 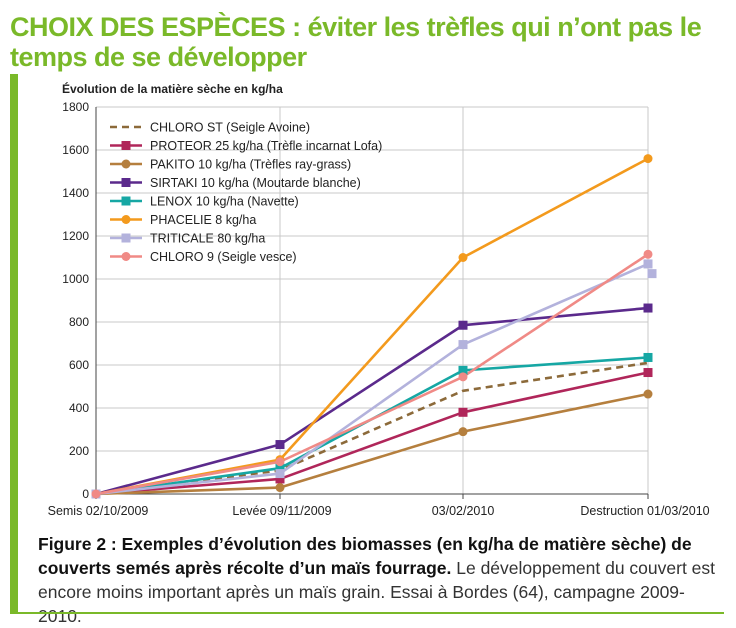 I want to click on legend-label: PROTEOR 25 kg/ha (Trèfle incarnat Lofa), so click(x=266, y=146).